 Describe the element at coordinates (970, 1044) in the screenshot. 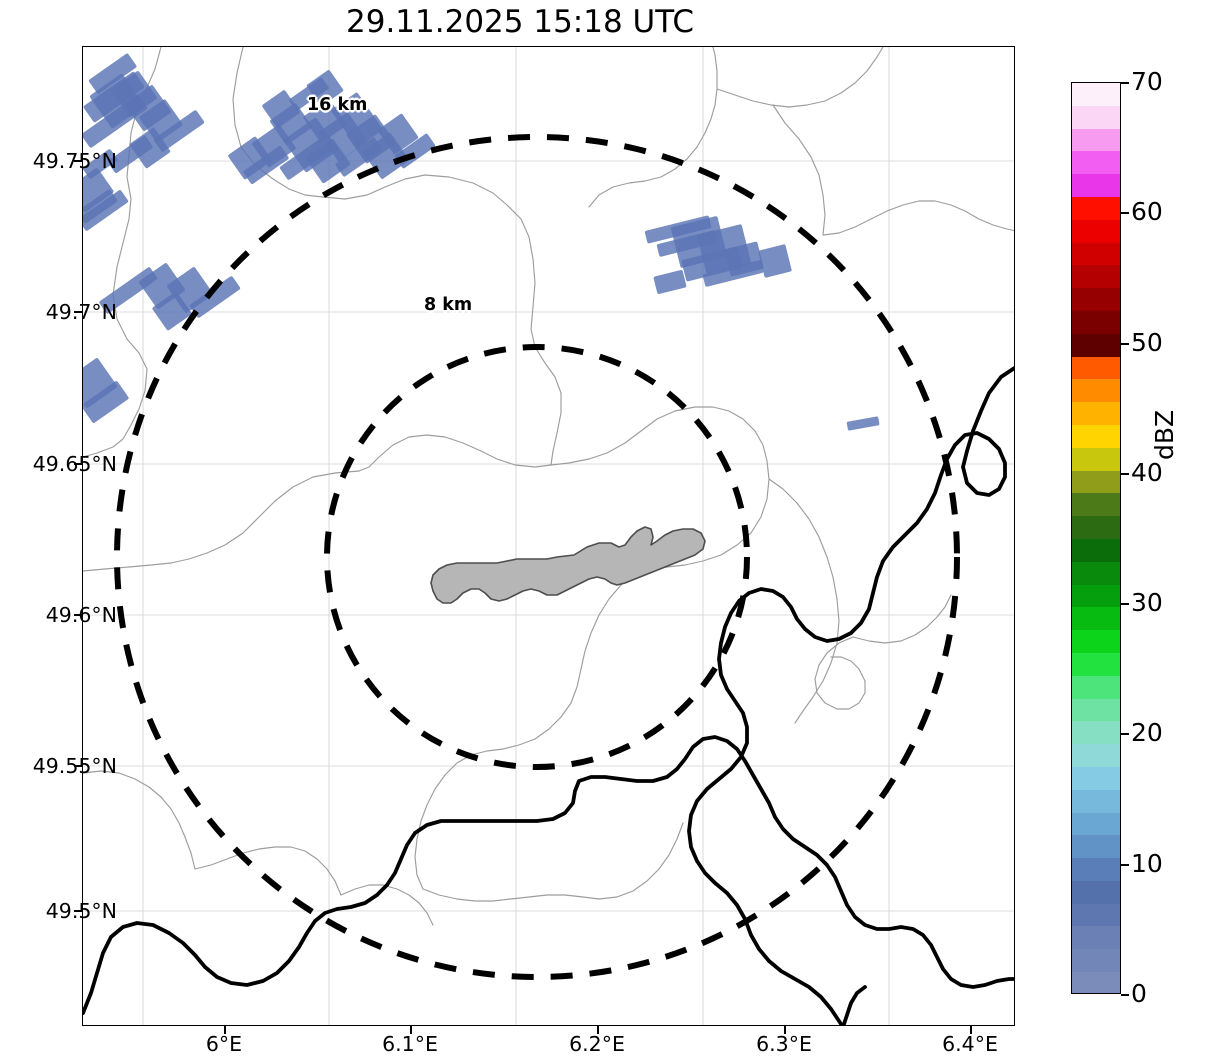

I see `xtick-label-64e: 6.4°E` at that location.